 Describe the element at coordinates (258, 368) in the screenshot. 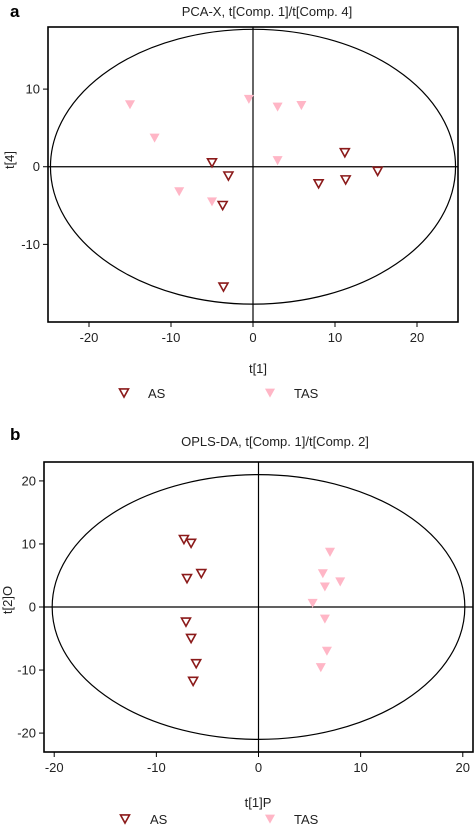

I see `x-axis-label: t[1]` at that location.